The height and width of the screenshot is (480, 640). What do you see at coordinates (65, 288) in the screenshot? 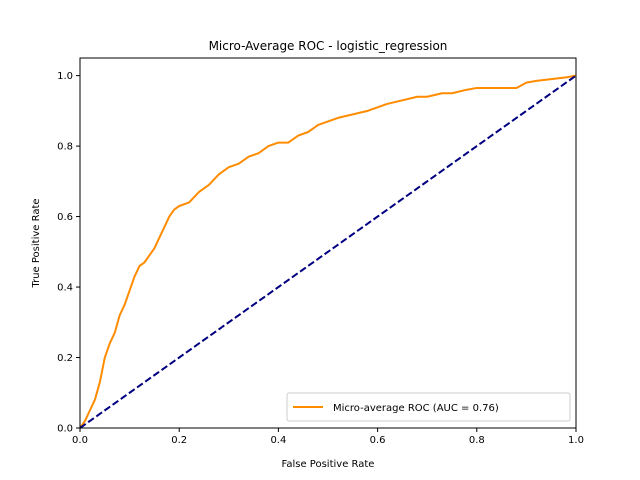
I see `y-tick-label: 0.4` at bounding box center [65, 288].